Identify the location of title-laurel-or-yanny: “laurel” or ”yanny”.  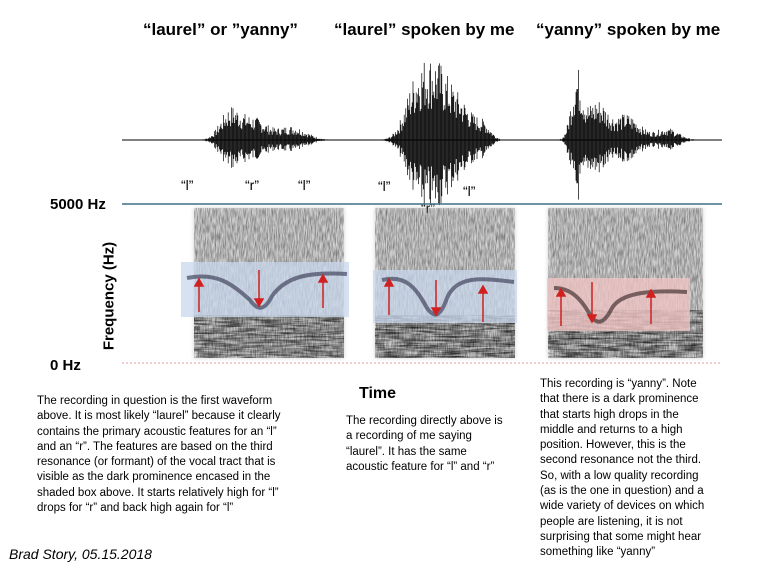
(220, 29).